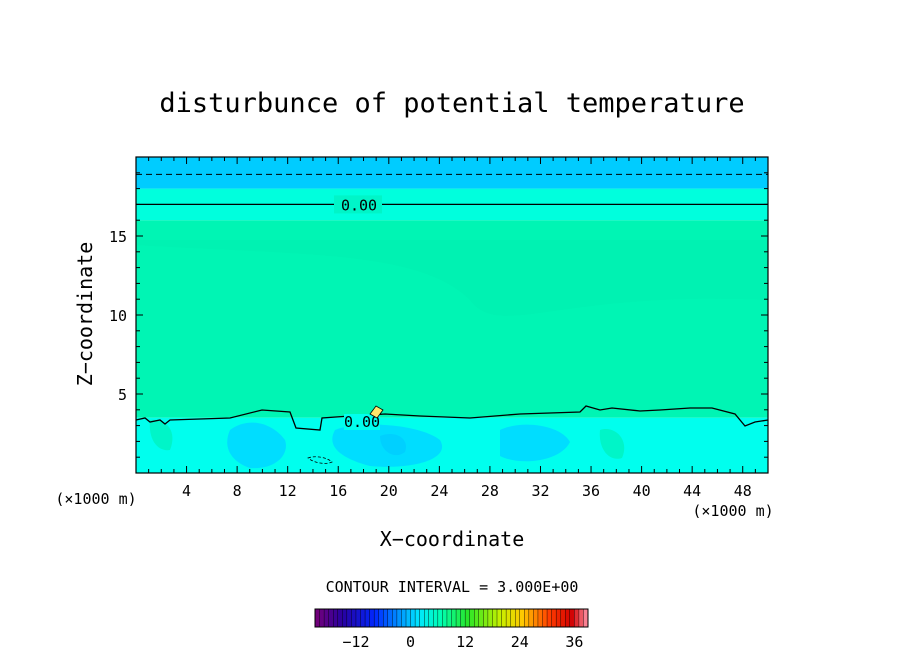 This screenshot has height=654, width=904. What do you see at coordinates (338, 491) in the screenshot?
I see `x-tick-label: 16` at bounding box center [338, 491].